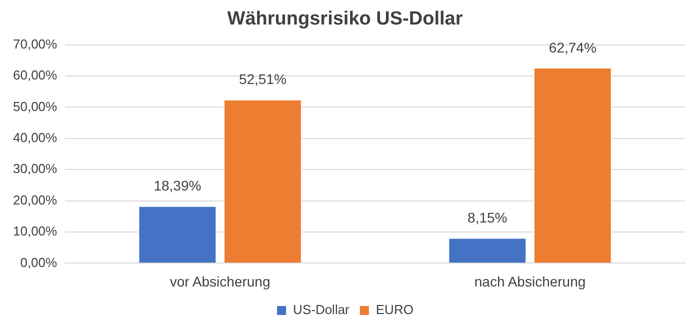  Describe the element at coordinates (530, 281) in the screenshot. I see `x-tick-label: nach Absicherung` at that location.